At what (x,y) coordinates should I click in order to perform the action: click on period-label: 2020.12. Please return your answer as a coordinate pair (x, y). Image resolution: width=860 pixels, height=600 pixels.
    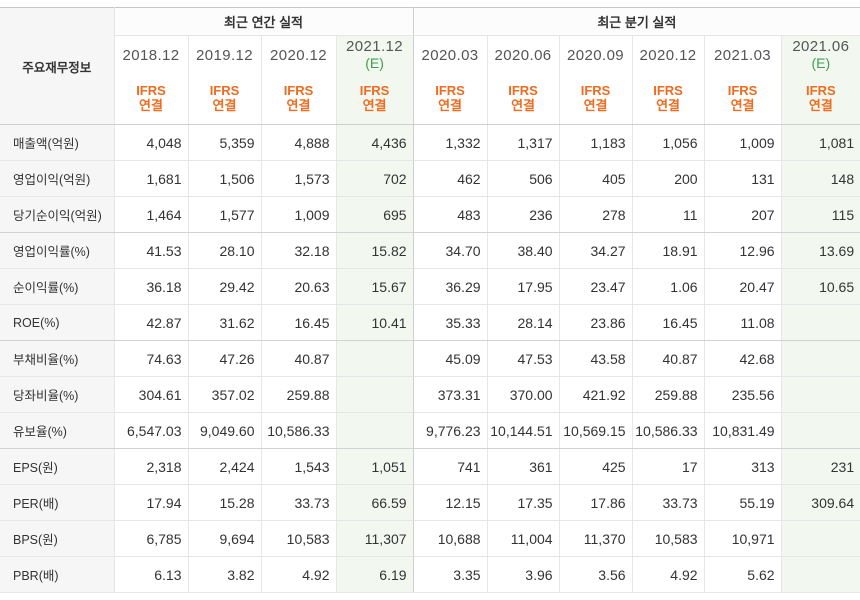
    Looking at the image, I should click on (668, 55).